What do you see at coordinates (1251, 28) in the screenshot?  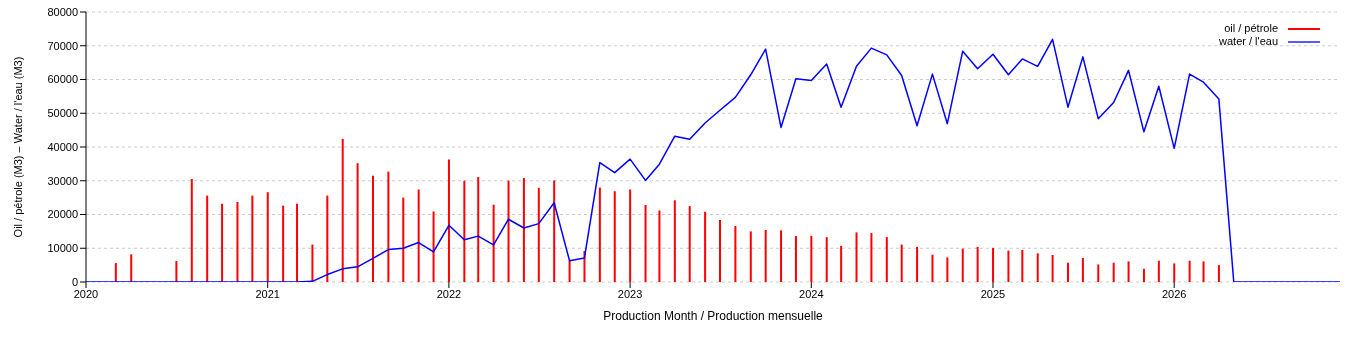 I see `legend-label: oil / pétrole` at bounding box center [1251, 28].